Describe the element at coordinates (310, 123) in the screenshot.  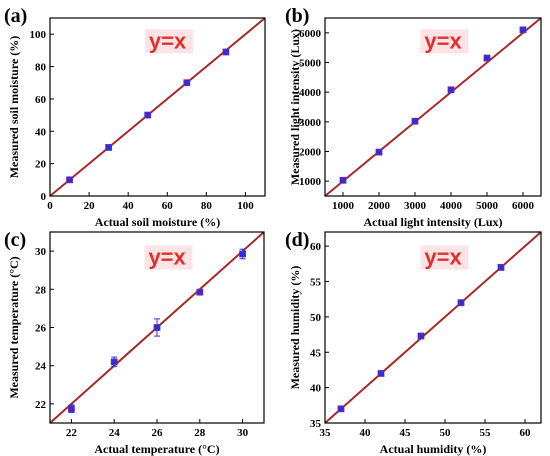
I see `y-tick-label: 3000` at that location.